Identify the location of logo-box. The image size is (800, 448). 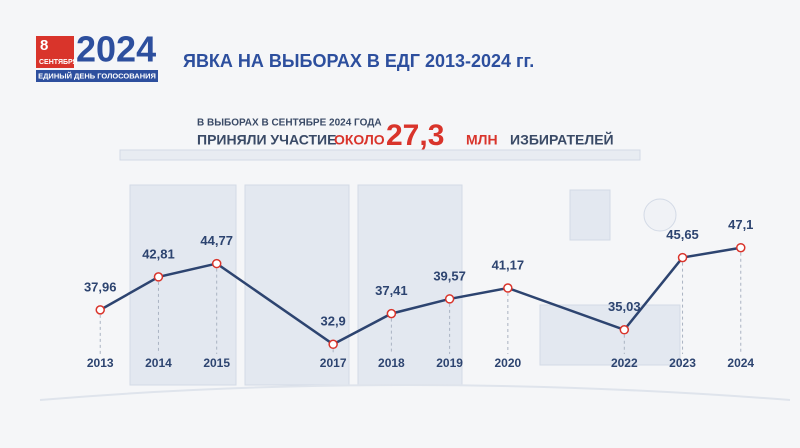
(55, 52).